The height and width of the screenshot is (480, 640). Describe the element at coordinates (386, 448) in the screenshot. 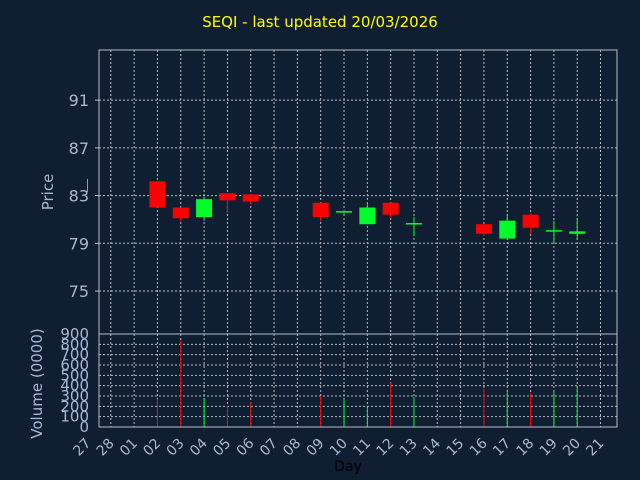

I see `x-tick-label: 12` at that location.